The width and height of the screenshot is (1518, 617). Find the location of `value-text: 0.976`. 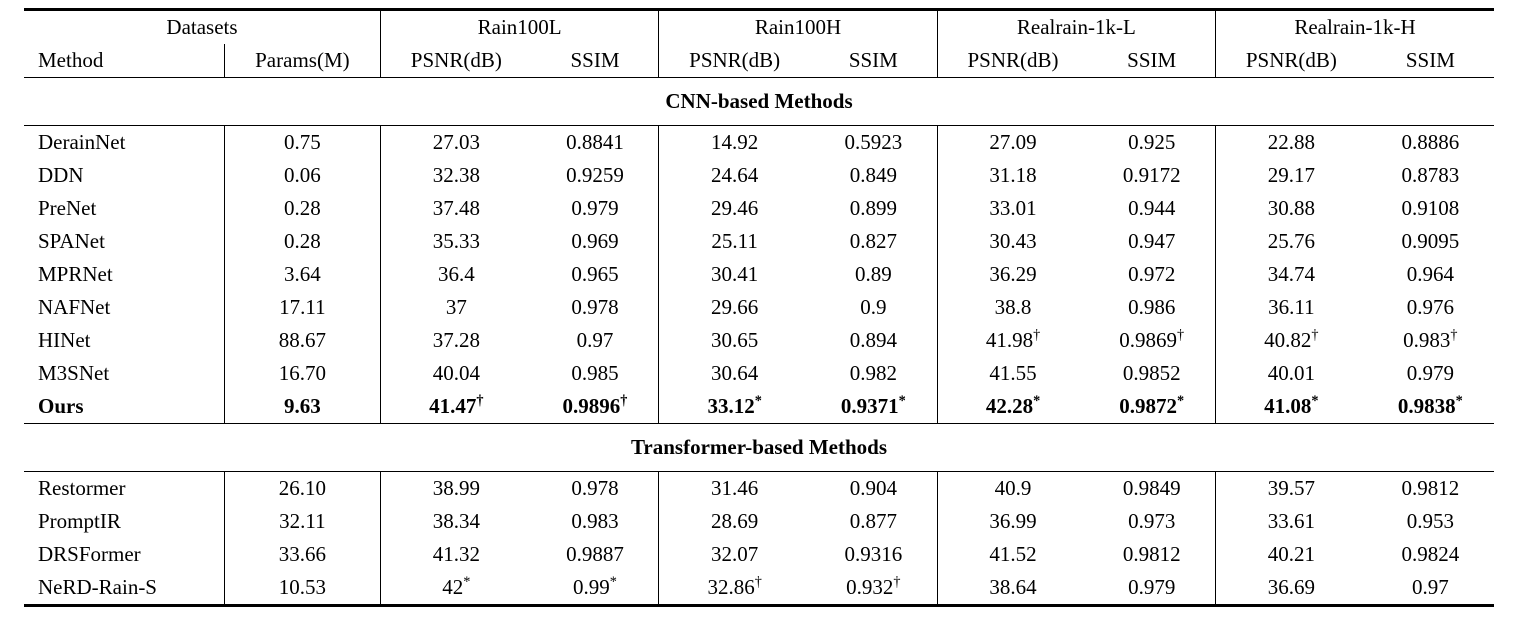

value-text: 0.976 is located at coordinates (1430, 307).